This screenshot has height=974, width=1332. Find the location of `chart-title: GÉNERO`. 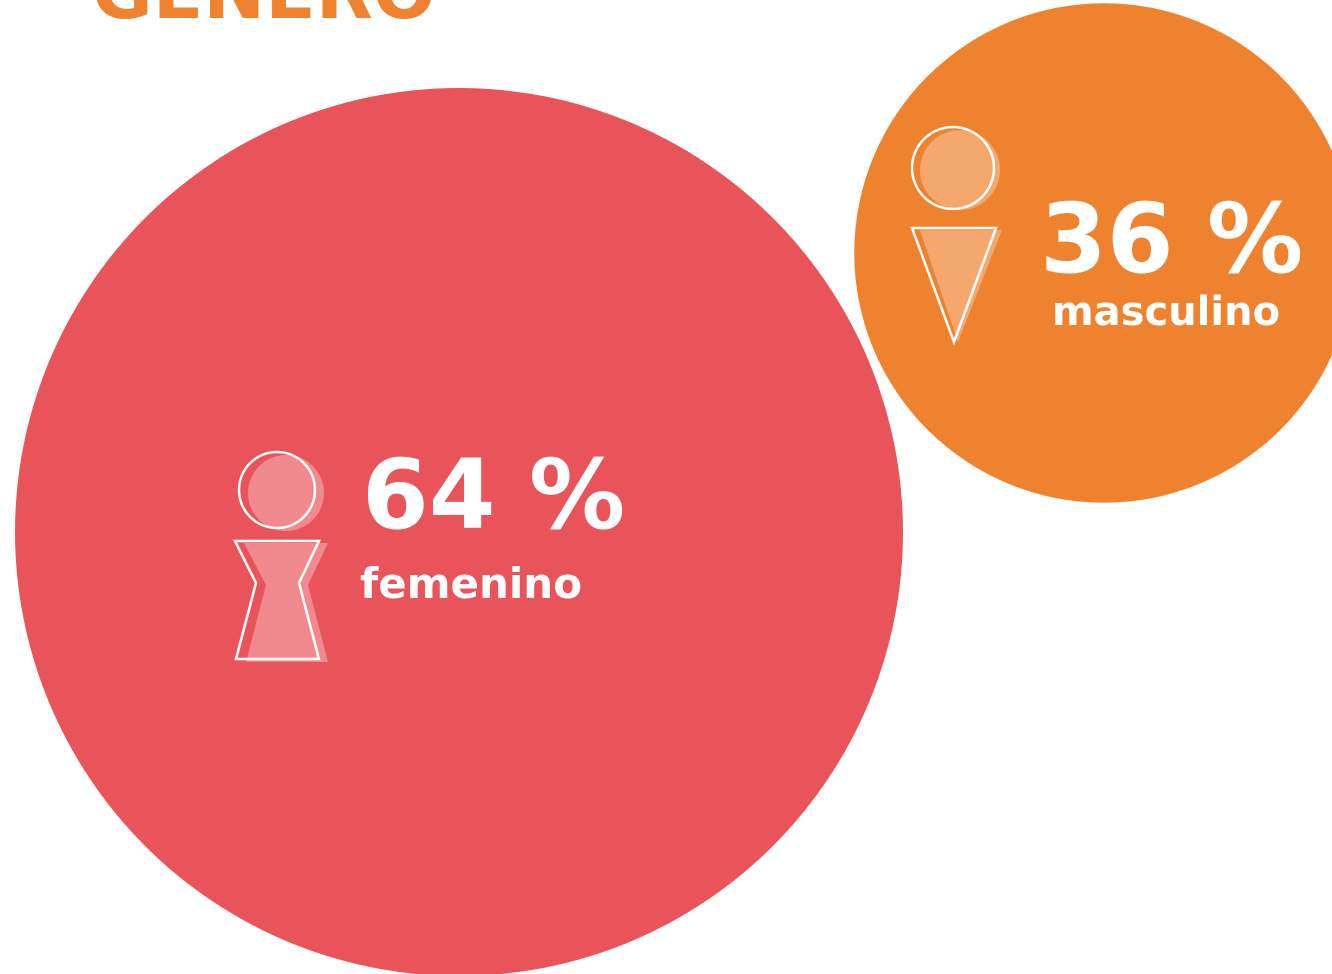

chart-title: GÉNERO is located at coordinates (264, 18).